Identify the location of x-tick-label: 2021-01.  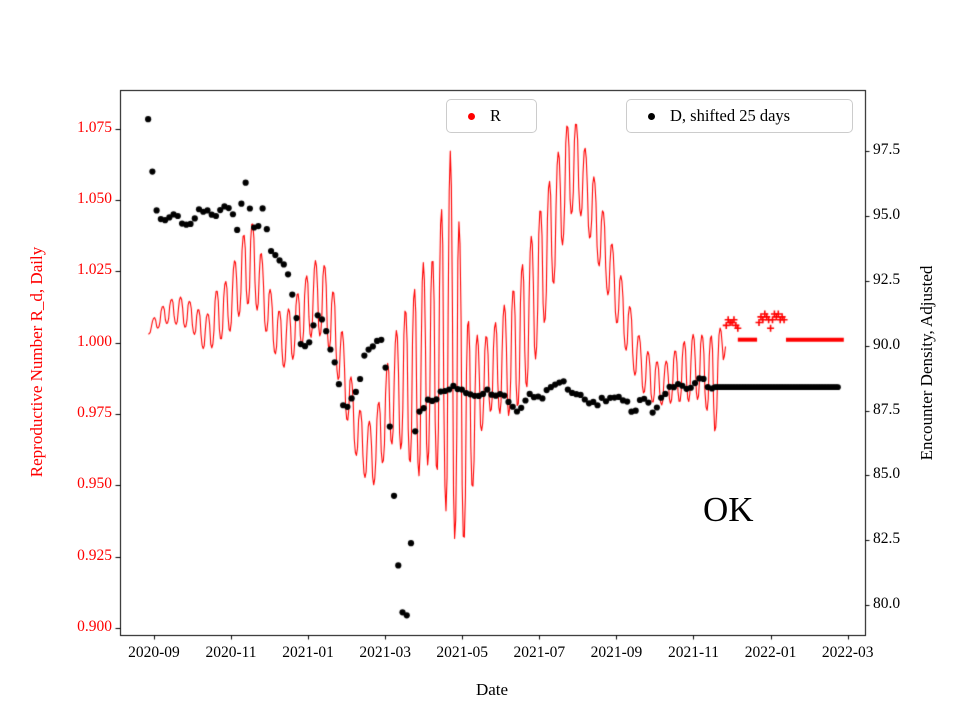
(308, 652).